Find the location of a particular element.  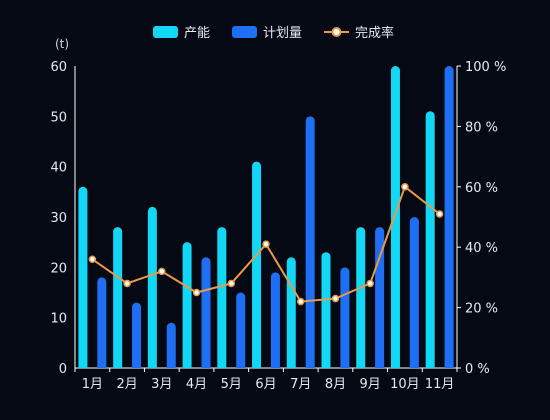

x-tick-label: 1月 is located at coordinates (92, 384).